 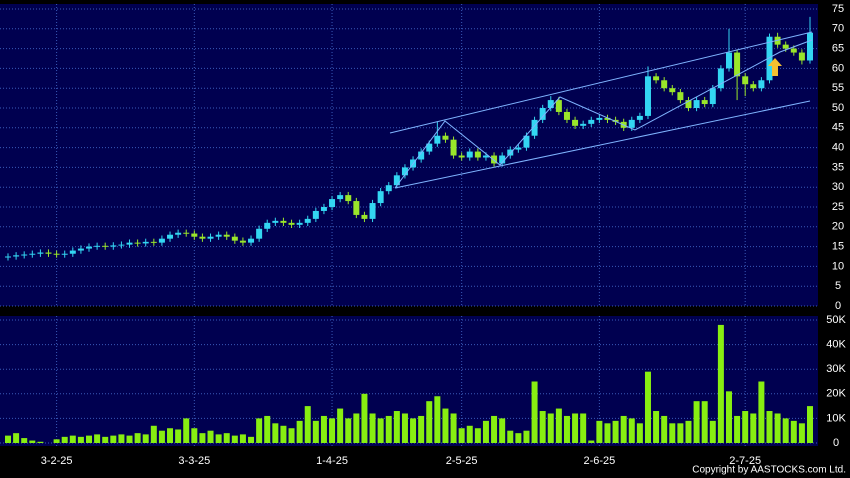 What do you see at coordinates (836, 418) in the screenshot?
I see `volume-tick-label: 10K` at bounding box center [836, 418].